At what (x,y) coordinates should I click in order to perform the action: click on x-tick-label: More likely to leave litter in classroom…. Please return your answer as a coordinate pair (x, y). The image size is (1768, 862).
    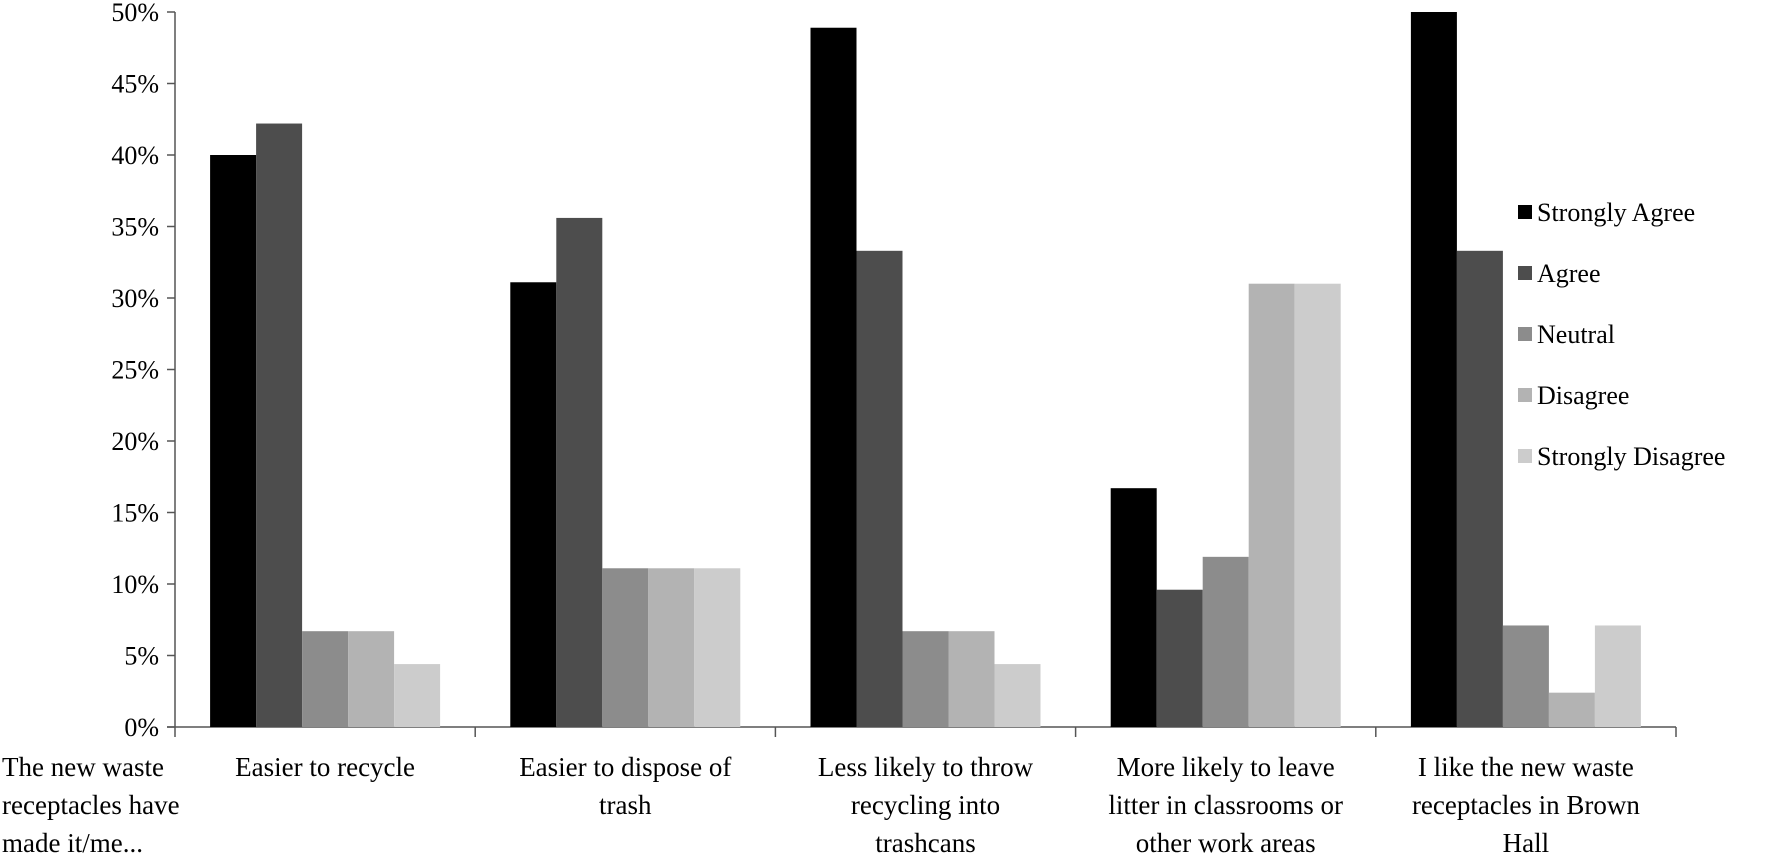
    Looking at the image, I should click on (1226, 805).